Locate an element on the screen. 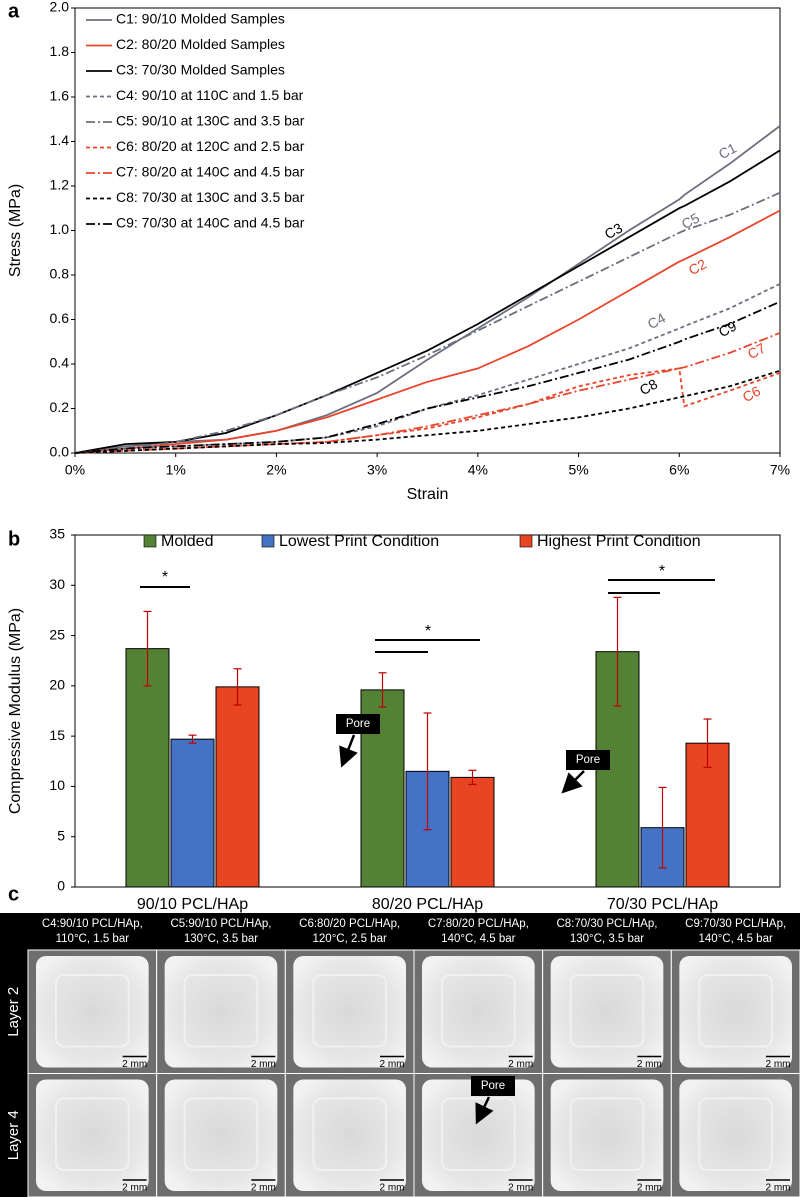 Image resolution: width=800 pixels, height=1197 pixels. panel-label: c is located at coordinates (13, 894).